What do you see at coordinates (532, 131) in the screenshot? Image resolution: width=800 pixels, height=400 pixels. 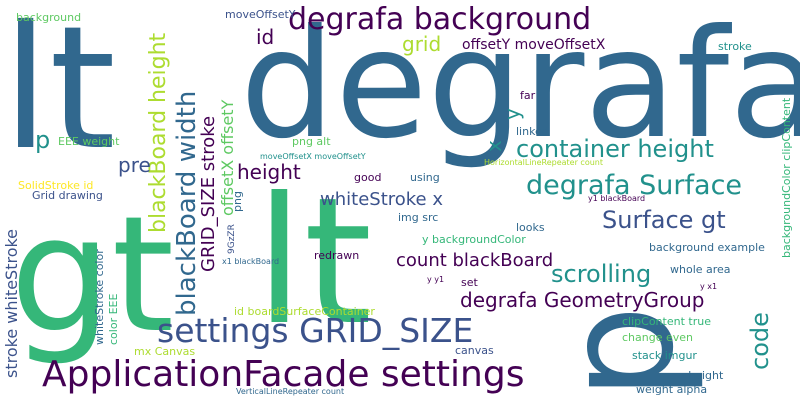 I see `word-linked: linked` at bounding box center [532, 131].